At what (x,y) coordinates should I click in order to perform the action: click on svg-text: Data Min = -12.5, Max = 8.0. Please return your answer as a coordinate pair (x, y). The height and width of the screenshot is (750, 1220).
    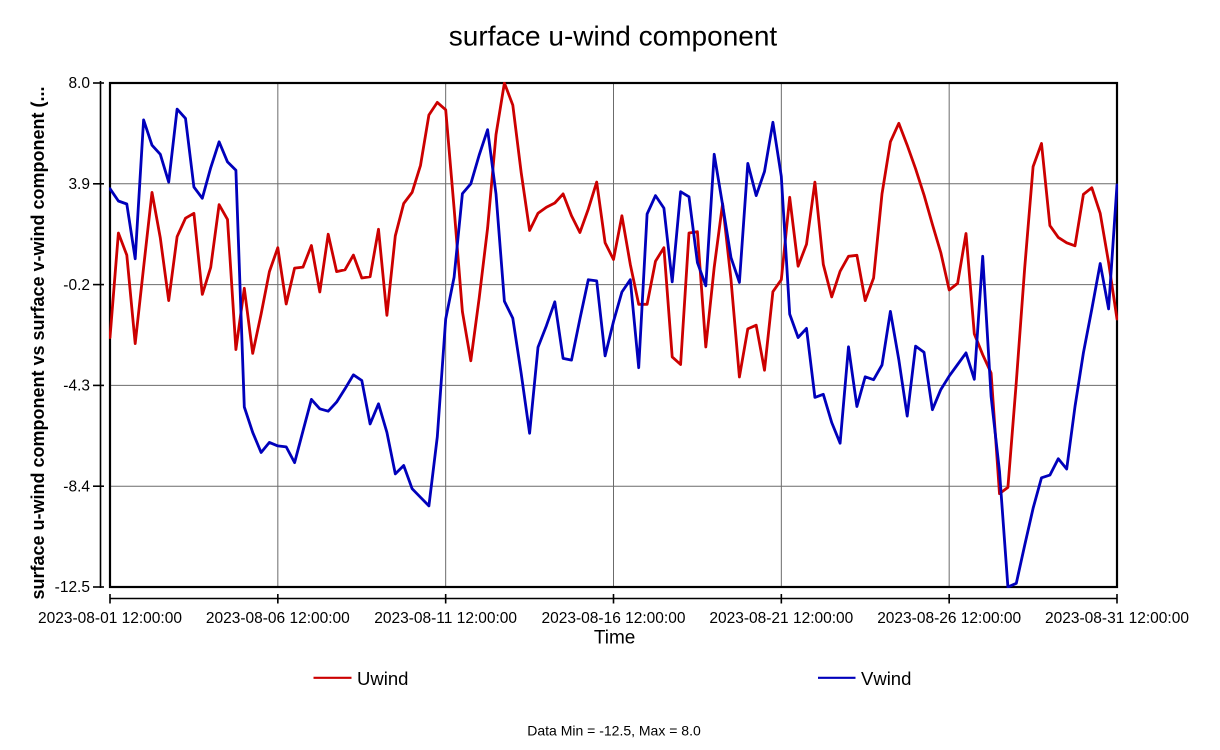
    Looking at the image, I should click on (614, 731).